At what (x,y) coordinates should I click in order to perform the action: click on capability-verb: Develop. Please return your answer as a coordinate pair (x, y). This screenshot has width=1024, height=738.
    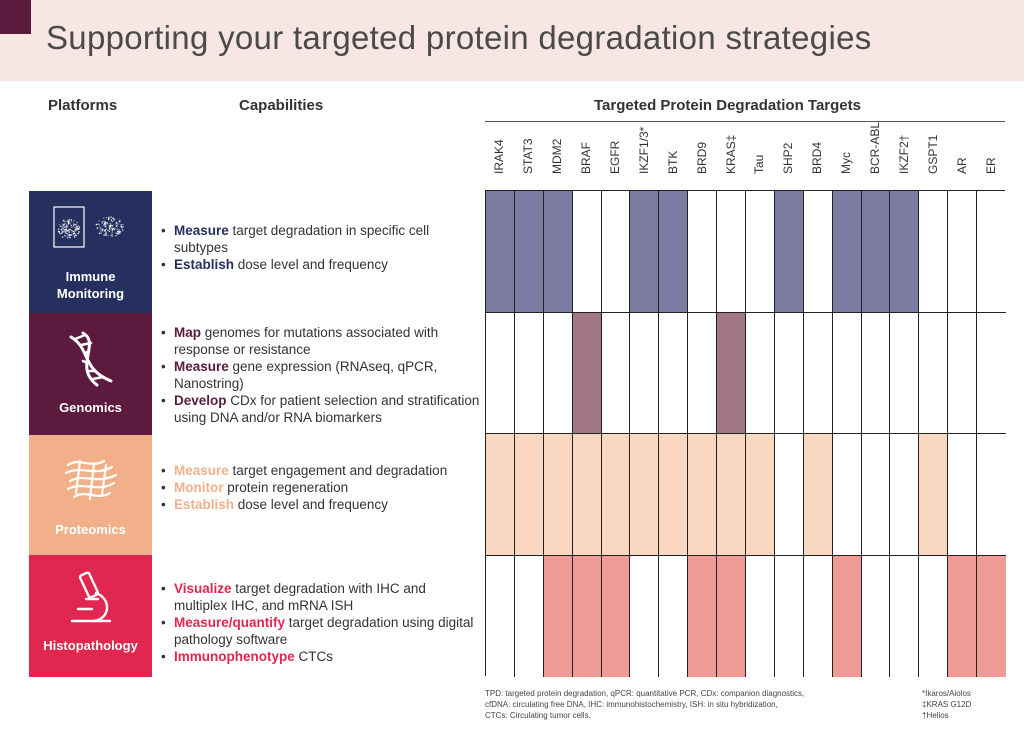
    Looking at the image, I should click on (200, 400).